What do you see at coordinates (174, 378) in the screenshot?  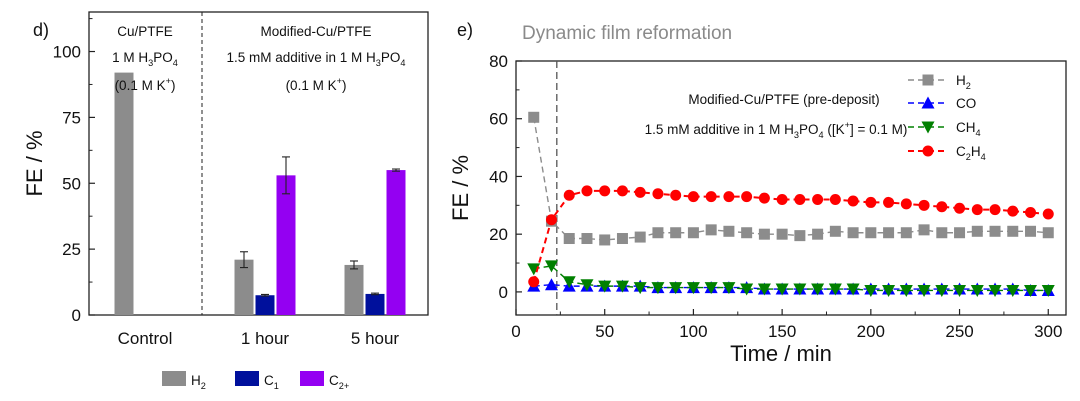 I see `legend-swatch-h2` at bounding box center [174, 378].